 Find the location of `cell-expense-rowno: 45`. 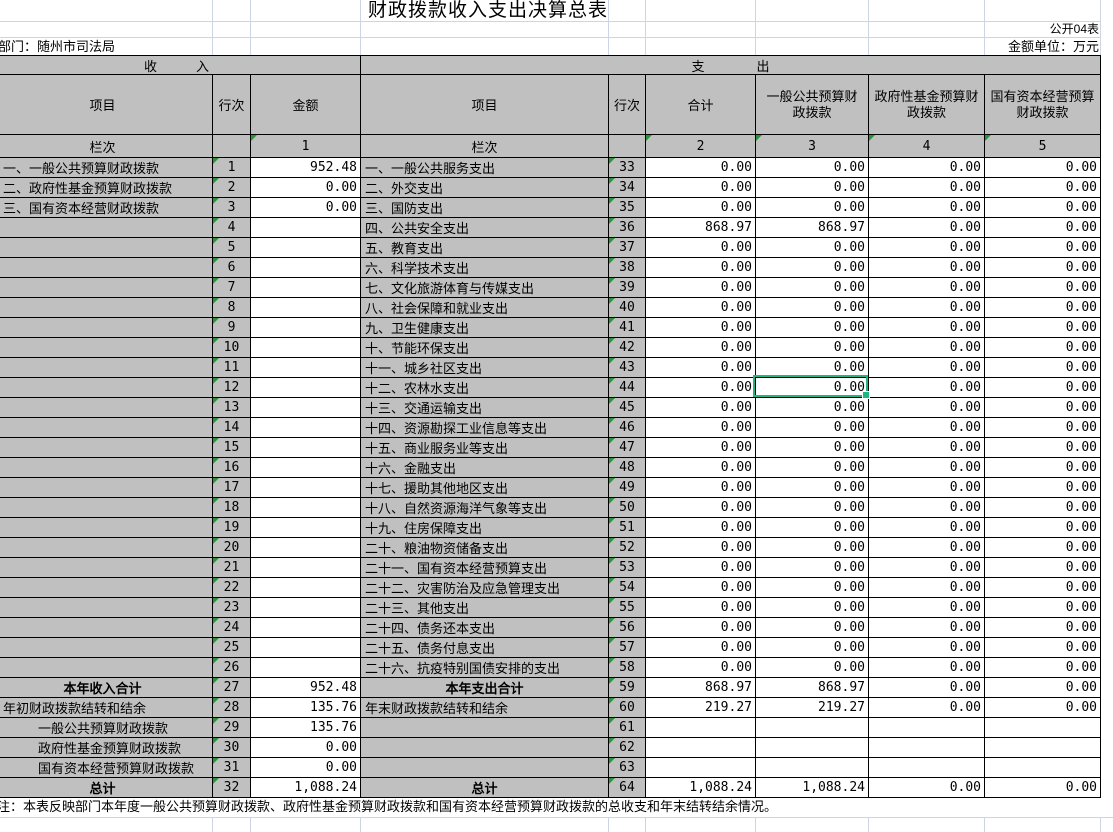

cell-expense-rowno: 45 is located at coordinates (627, 408).